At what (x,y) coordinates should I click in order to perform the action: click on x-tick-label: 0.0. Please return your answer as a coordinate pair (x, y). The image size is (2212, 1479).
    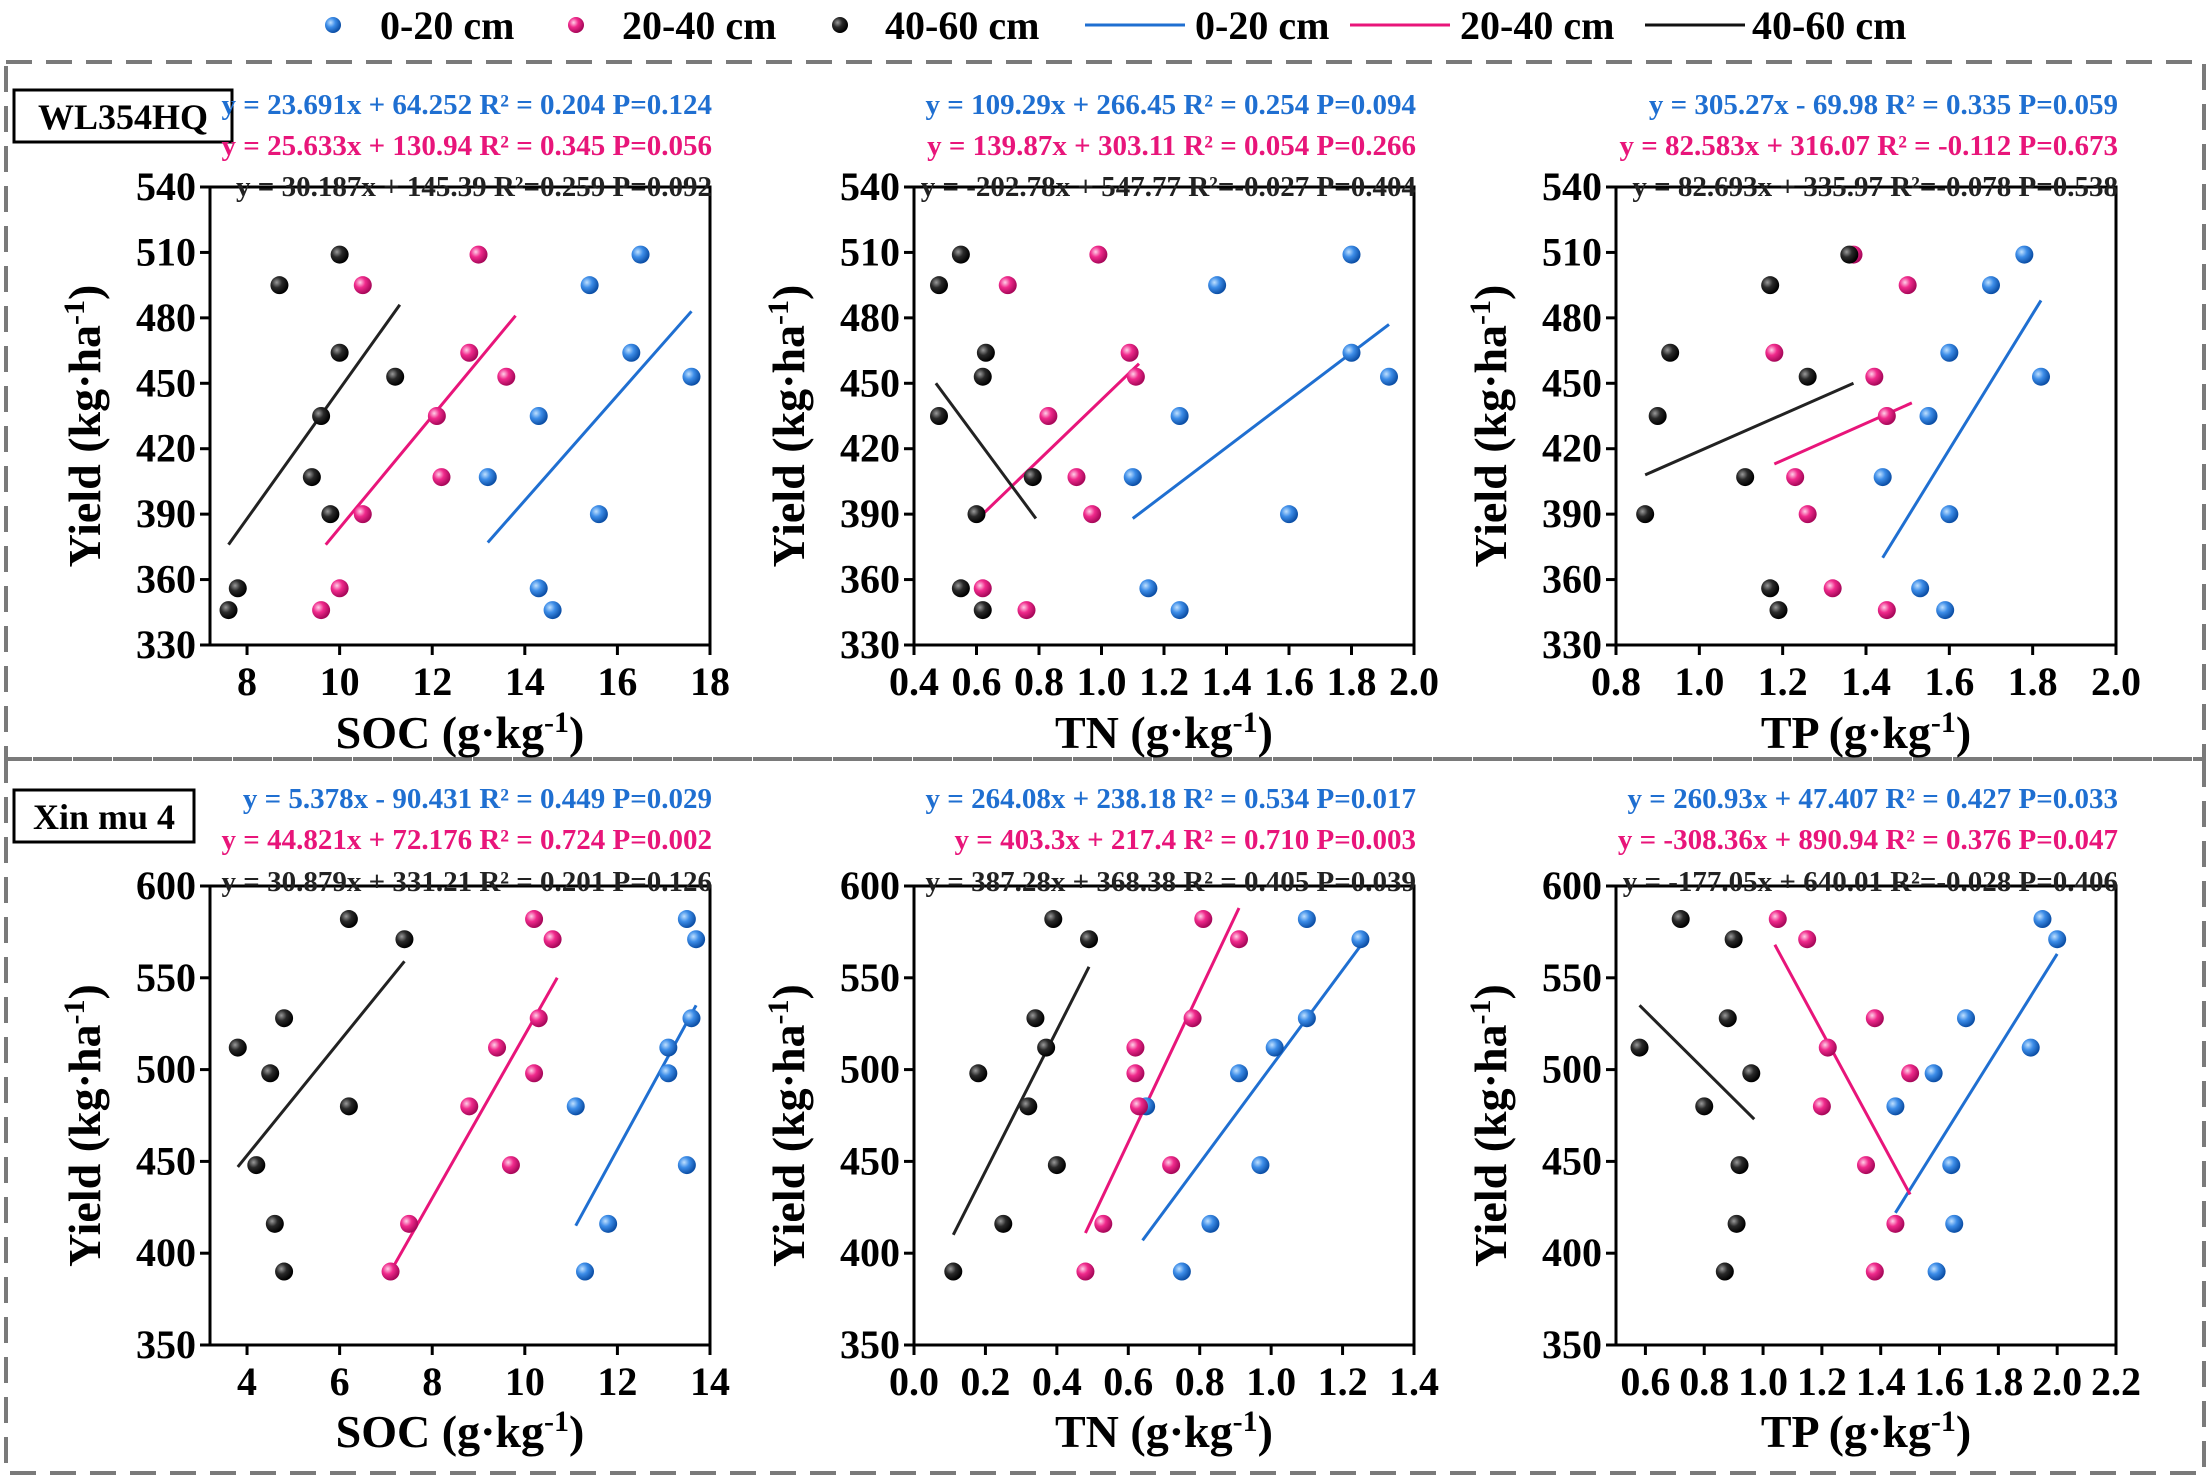
    Looking at the image, I should click on (914, 1381).